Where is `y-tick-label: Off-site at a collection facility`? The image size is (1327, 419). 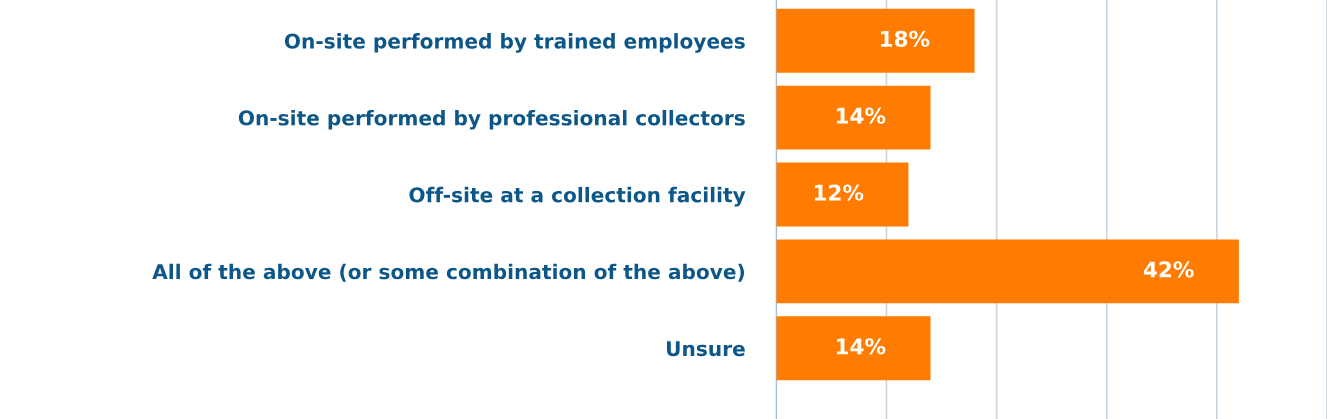 y-tick-label: Off-site at a collection facility is located at coordinates (577, 196).